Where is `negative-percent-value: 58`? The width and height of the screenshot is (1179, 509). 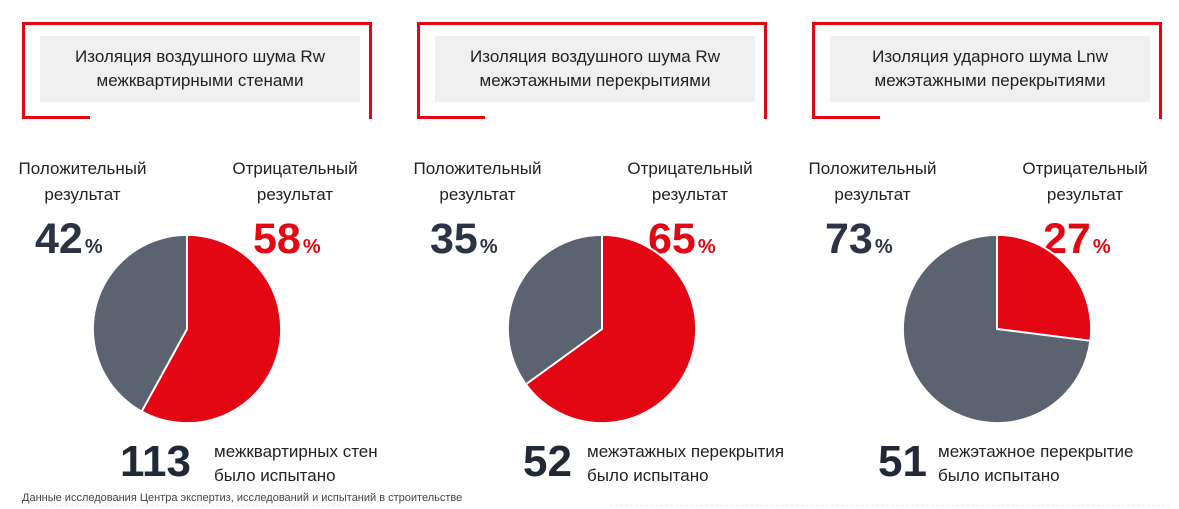 negative-percent-value: 58 is located at coordinates (277, 239).